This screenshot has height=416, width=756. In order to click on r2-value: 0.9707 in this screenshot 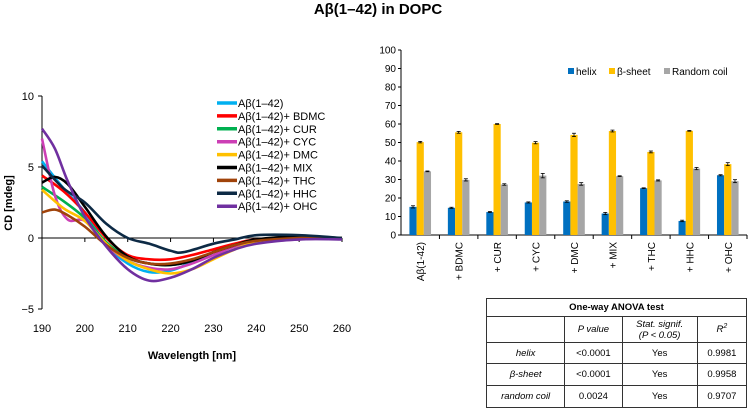, I will do `click(722, 396)`.